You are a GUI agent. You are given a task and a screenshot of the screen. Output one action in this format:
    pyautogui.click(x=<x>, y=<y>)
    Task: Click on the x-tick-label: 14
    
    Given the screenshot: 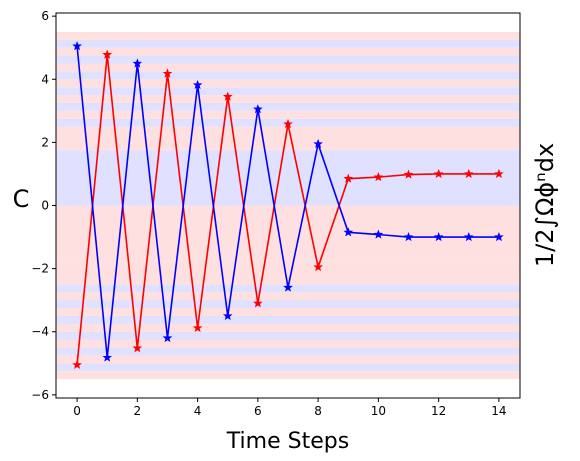 What is the action you would take?
    pyautogui.click(x=498, y=411)
    